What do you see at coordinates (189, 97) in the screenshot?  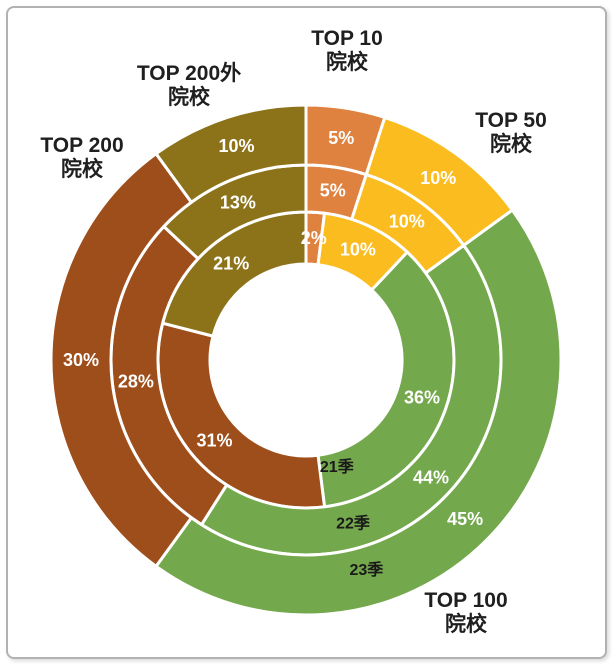 I see `category-label-top-200-wai-line2: 院校` at bounding box center [189, 97].